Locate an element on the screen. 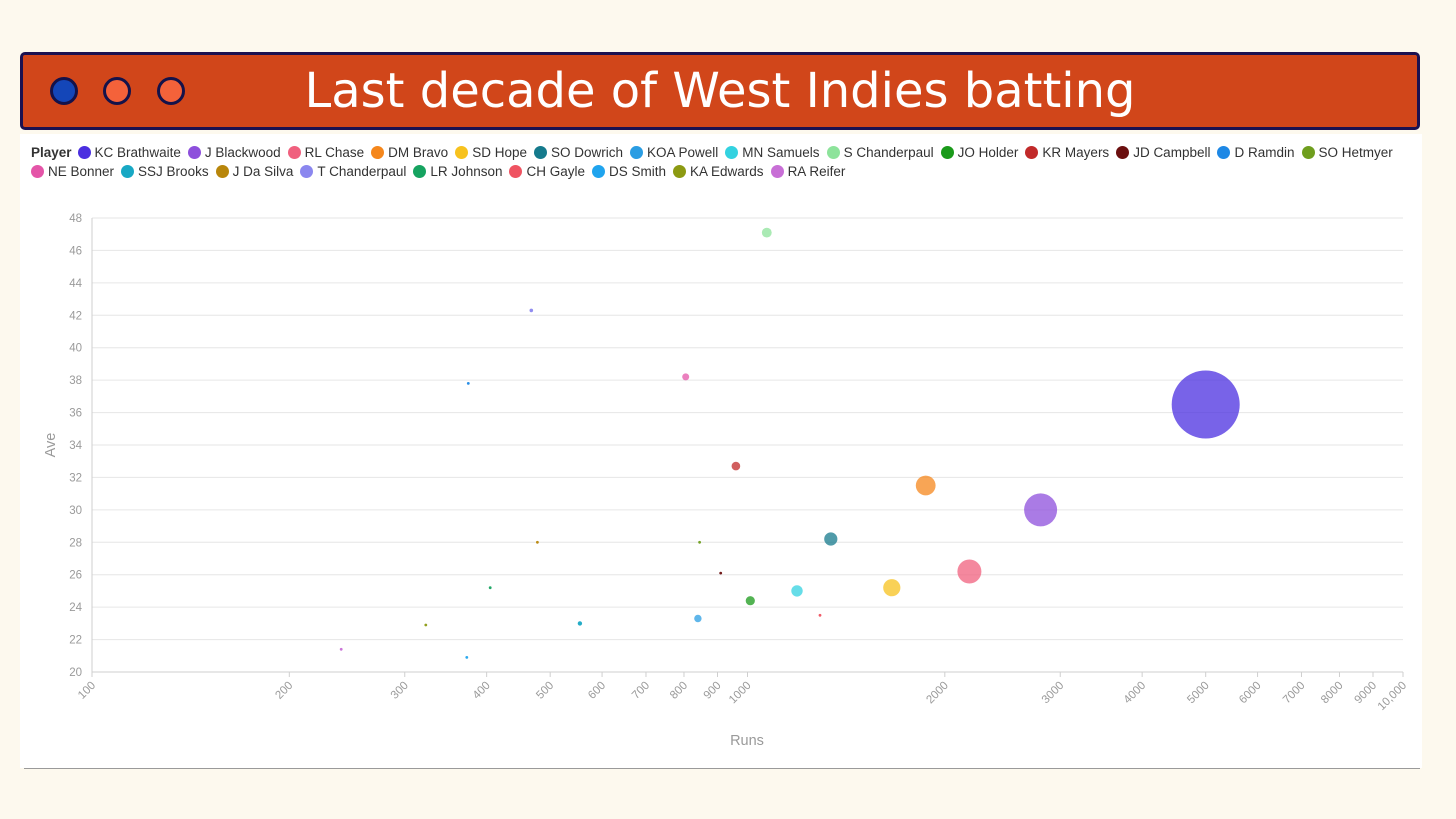  bubble-ra-reifer is located at coordinates (341, 649).